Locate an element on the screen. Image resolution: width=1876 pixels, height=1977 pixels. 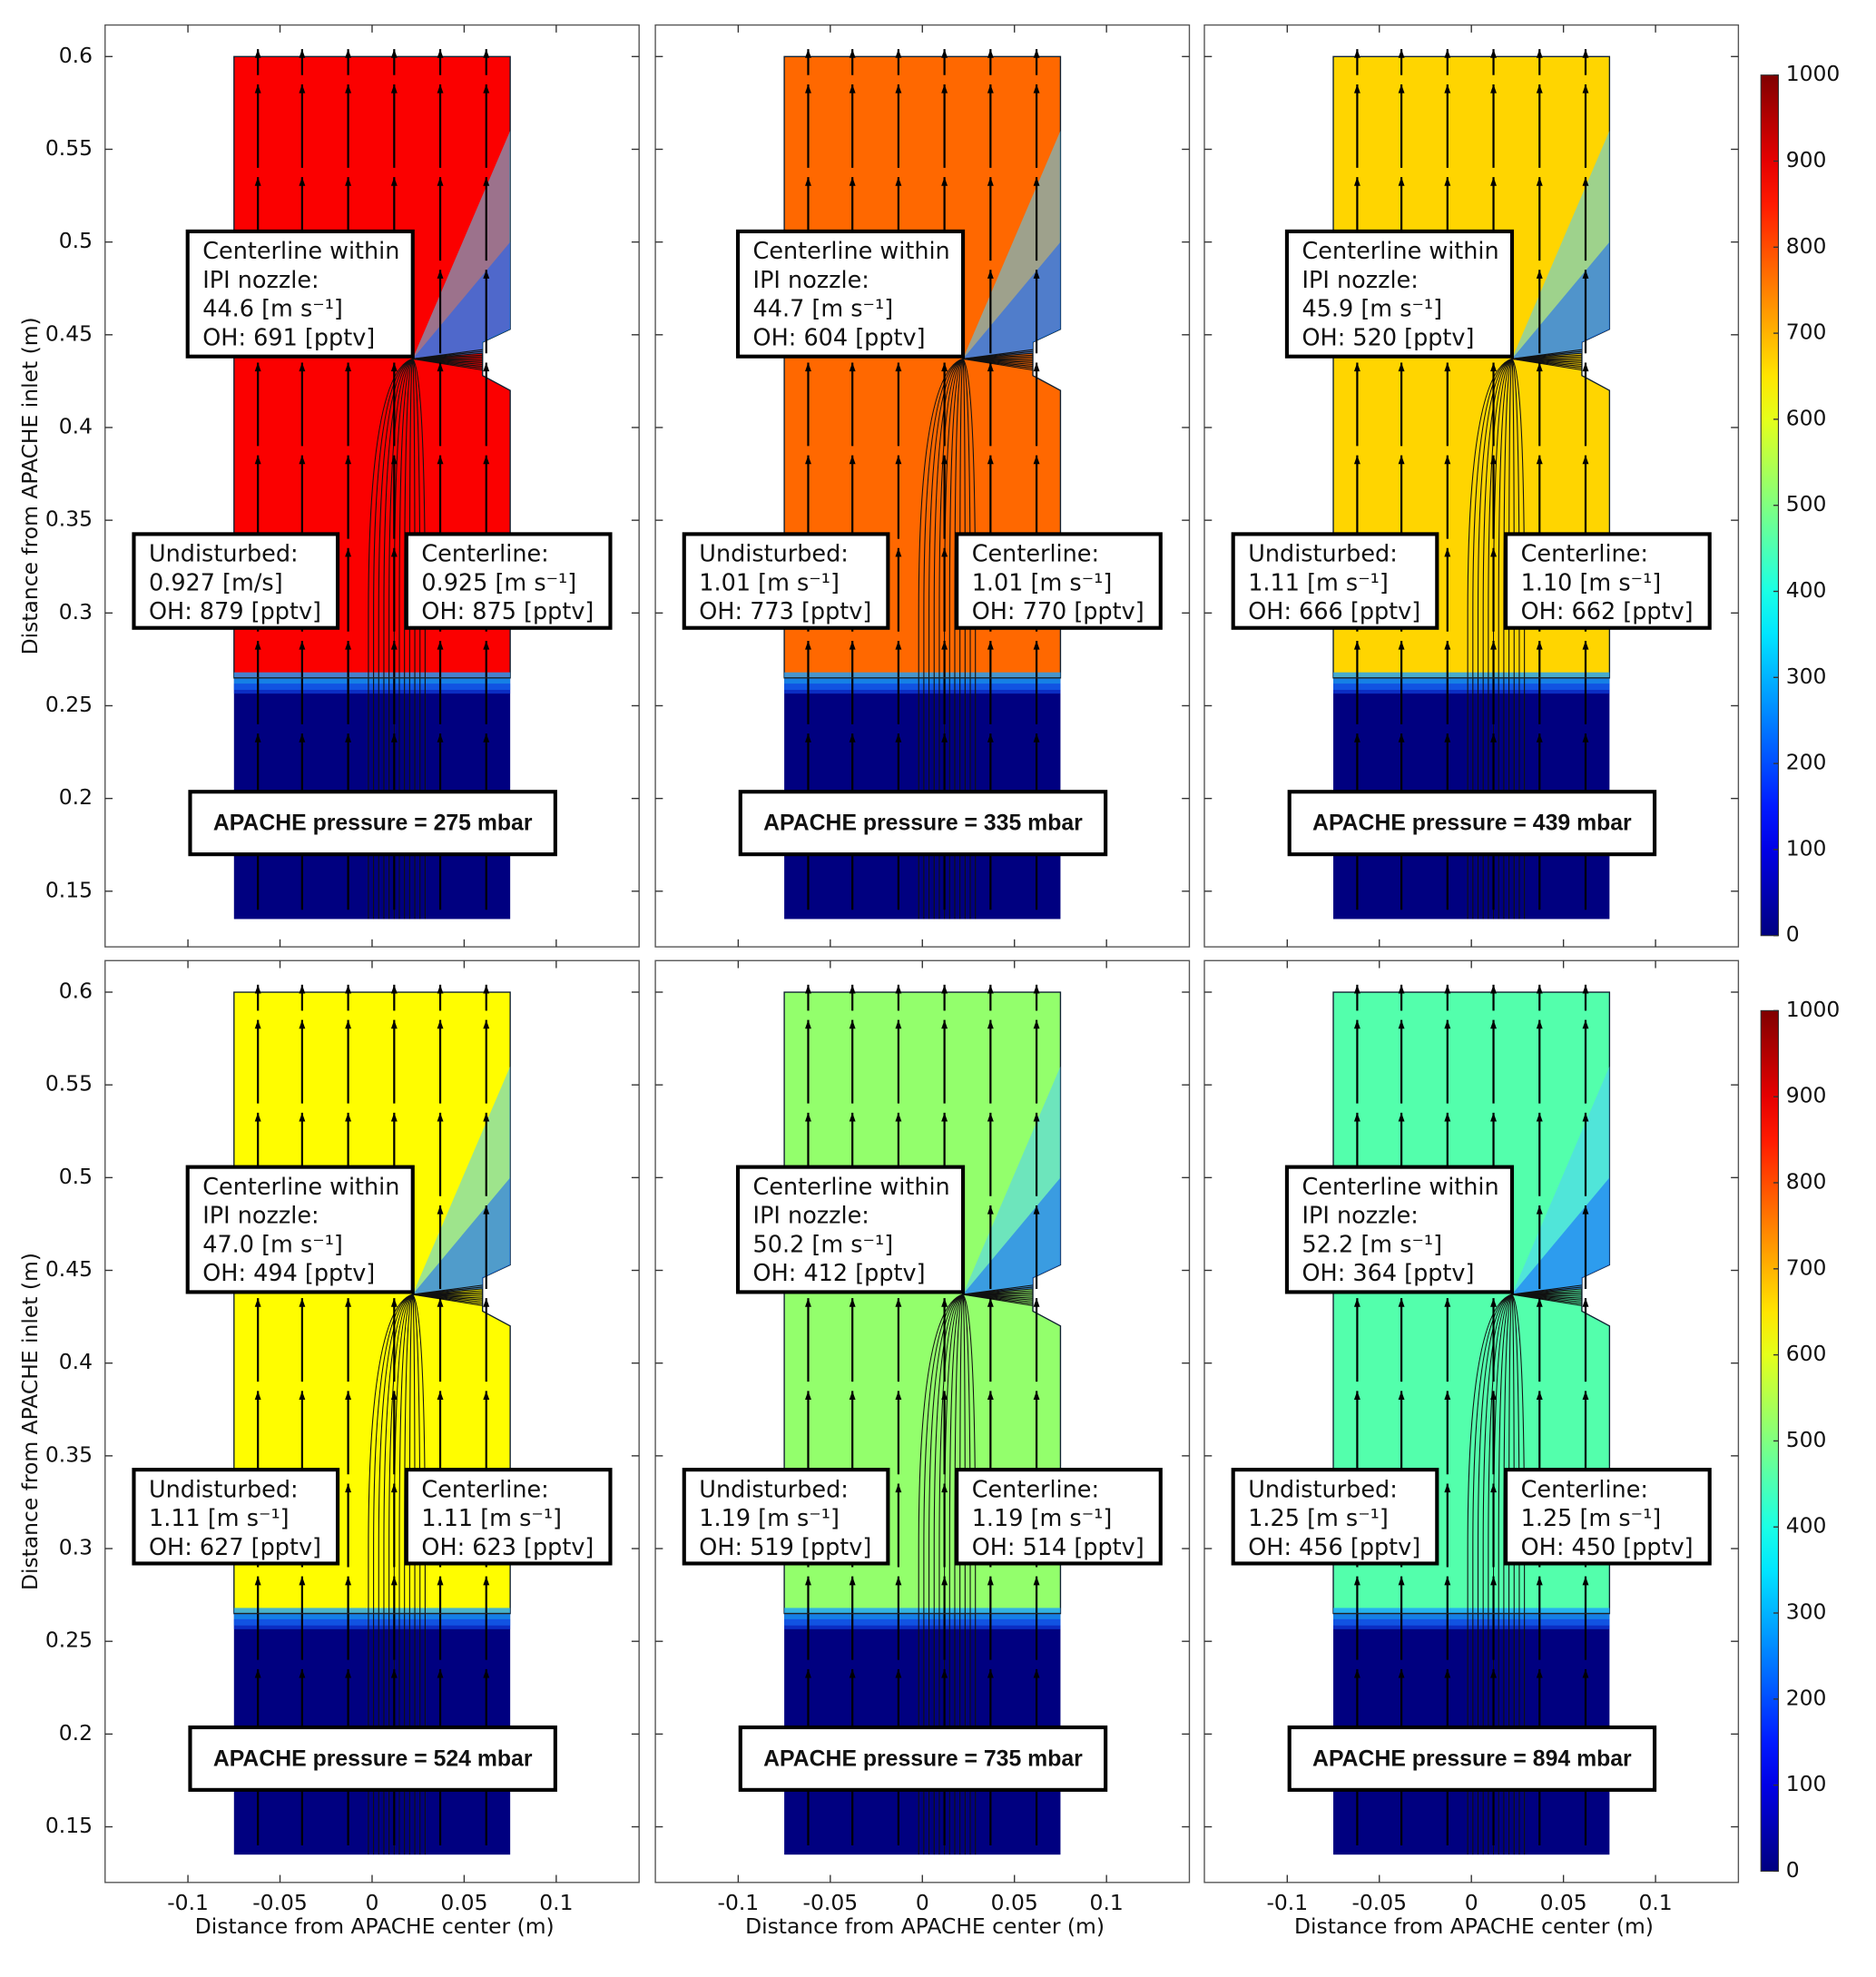
x-tick-label: 0.1 is located at coordinates (556, 1903).